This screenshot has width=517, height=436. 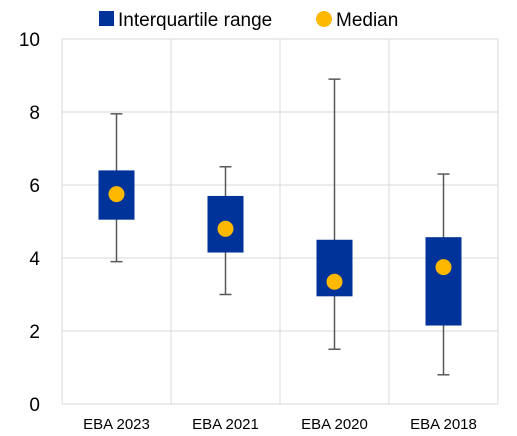 What do you see at coordinates (367, 20) in the screenshot?
I see `legend-median-label: Median` at bounding box center [367, 20].